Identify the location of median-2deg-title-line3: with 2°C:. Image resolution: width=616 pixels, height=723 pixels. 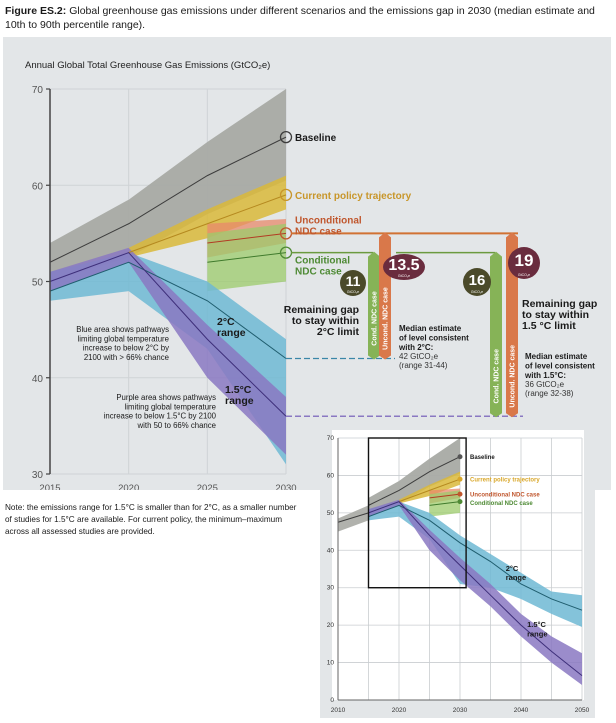
(415, 347).